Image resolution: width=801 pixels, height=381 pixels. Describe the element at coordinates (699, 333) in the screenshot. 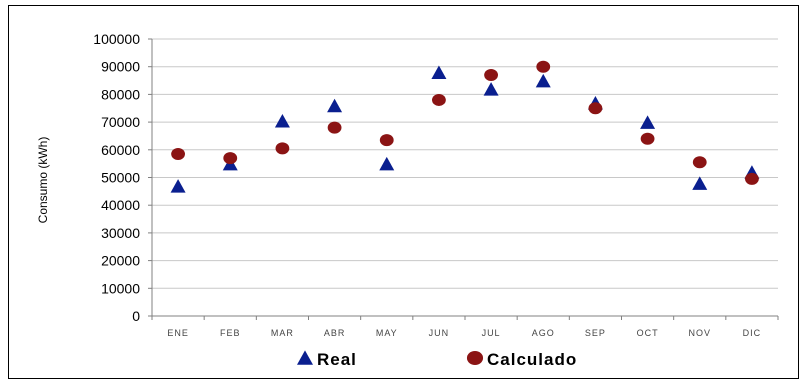

I see `x-tick-label: NOV` at that location.